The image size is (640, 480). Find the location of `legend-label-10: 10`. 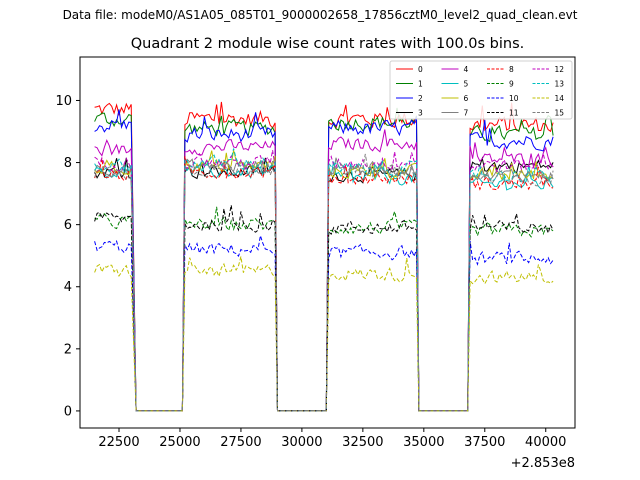

legend-label-10: 10 is located at coordinates (514, 98).